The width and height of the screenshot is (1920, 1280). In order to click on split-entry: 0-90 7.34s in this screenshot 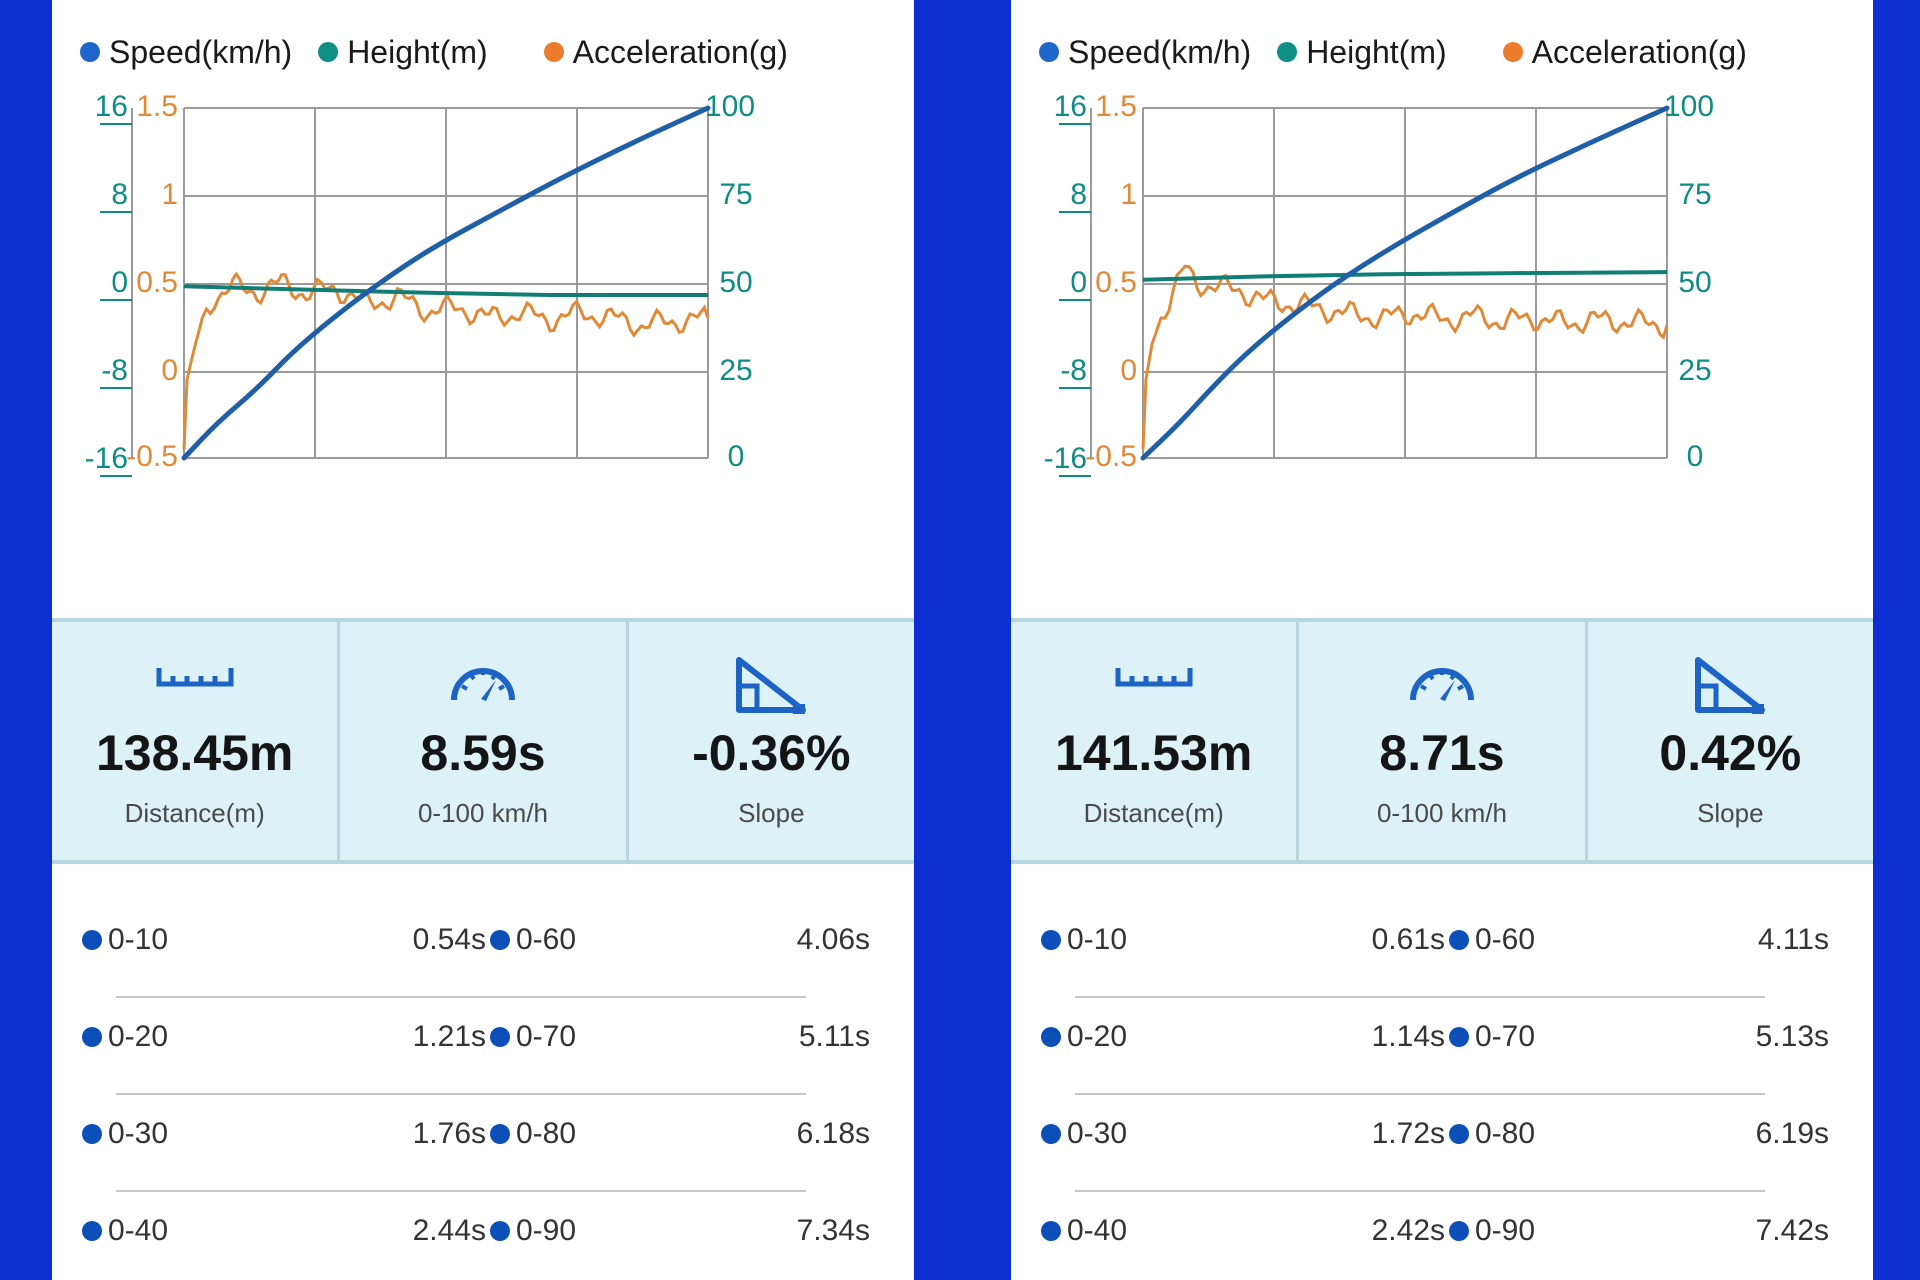, I will do `click(680, 1231)`.